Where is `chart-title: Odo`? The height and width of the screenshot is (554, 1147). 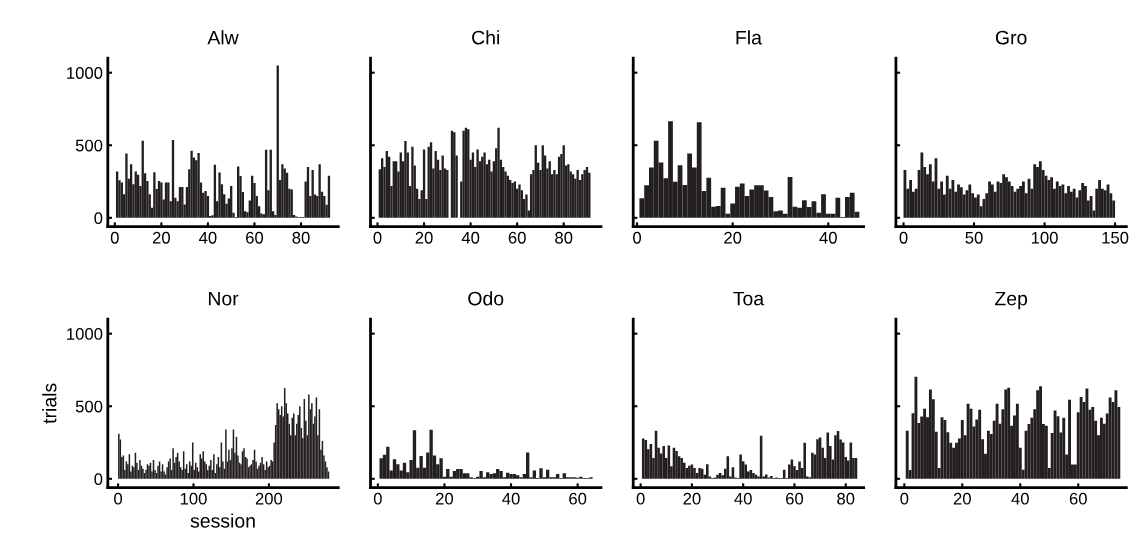
chart-title: Odo is located at coordinates (486, 298).